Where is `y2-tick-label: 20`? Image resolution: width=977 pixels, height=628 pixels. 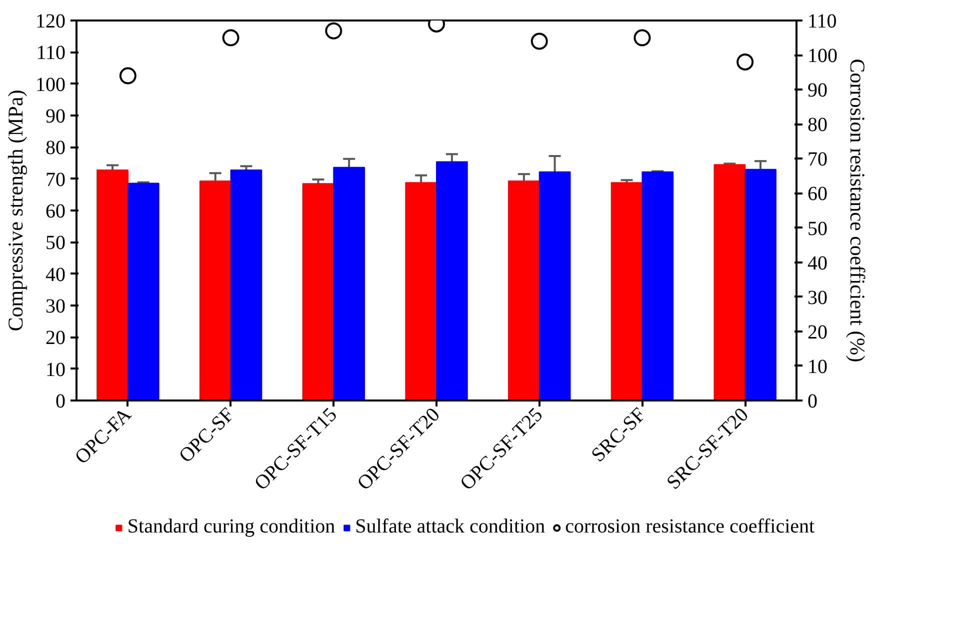
y2-tick-label: 20 is located at coordinates (818, 332).